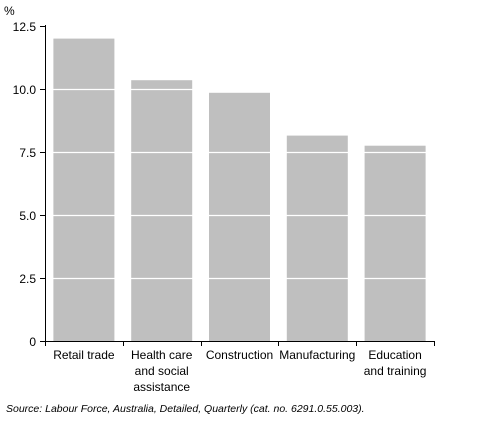  What do you see at coordinates (27, 216) in the screenshot?
I see `y-tick-label-2: 5.0` at bounding box center [27, 216].